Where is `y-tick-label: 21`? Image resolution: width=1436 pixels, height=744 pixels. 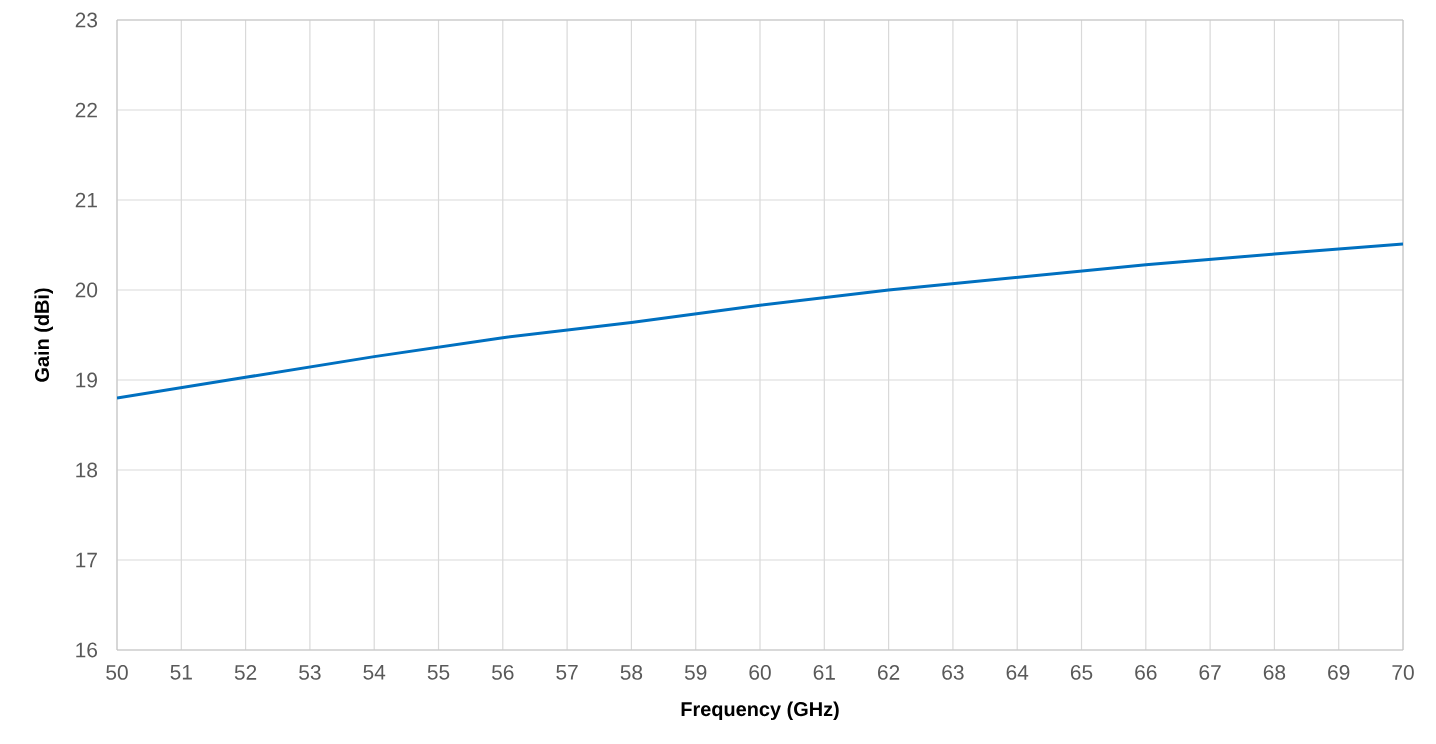 y-tick-label: 21 is located at coordinates (86, 200).